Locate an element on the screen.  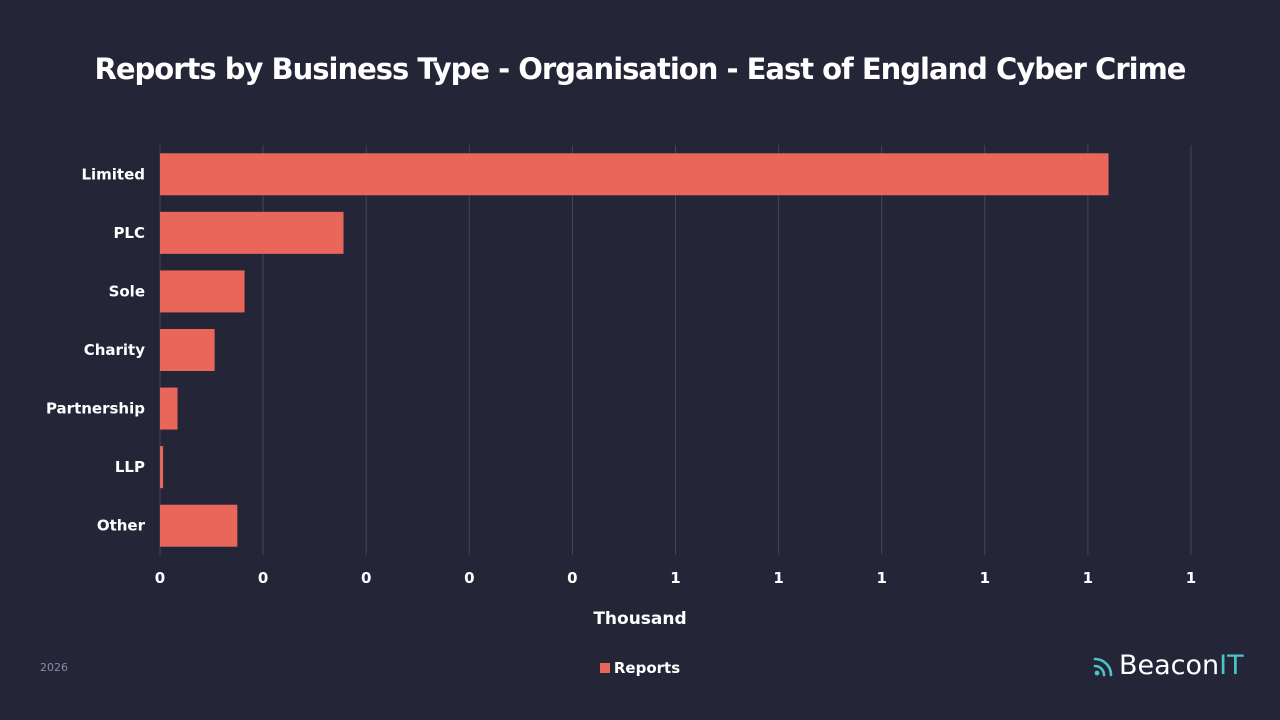
legend: Reports is located at coordinates (640, 668).